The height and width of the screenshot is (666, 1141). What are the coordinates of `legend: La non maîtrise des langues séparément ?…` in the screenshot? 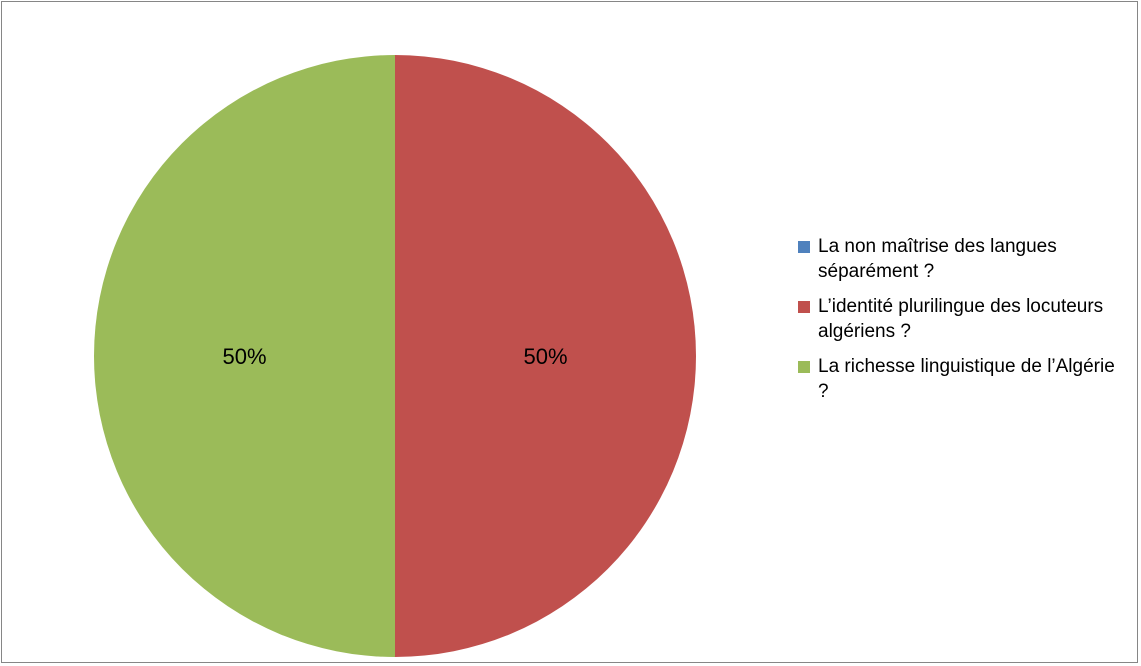 It's located at (963, 324).